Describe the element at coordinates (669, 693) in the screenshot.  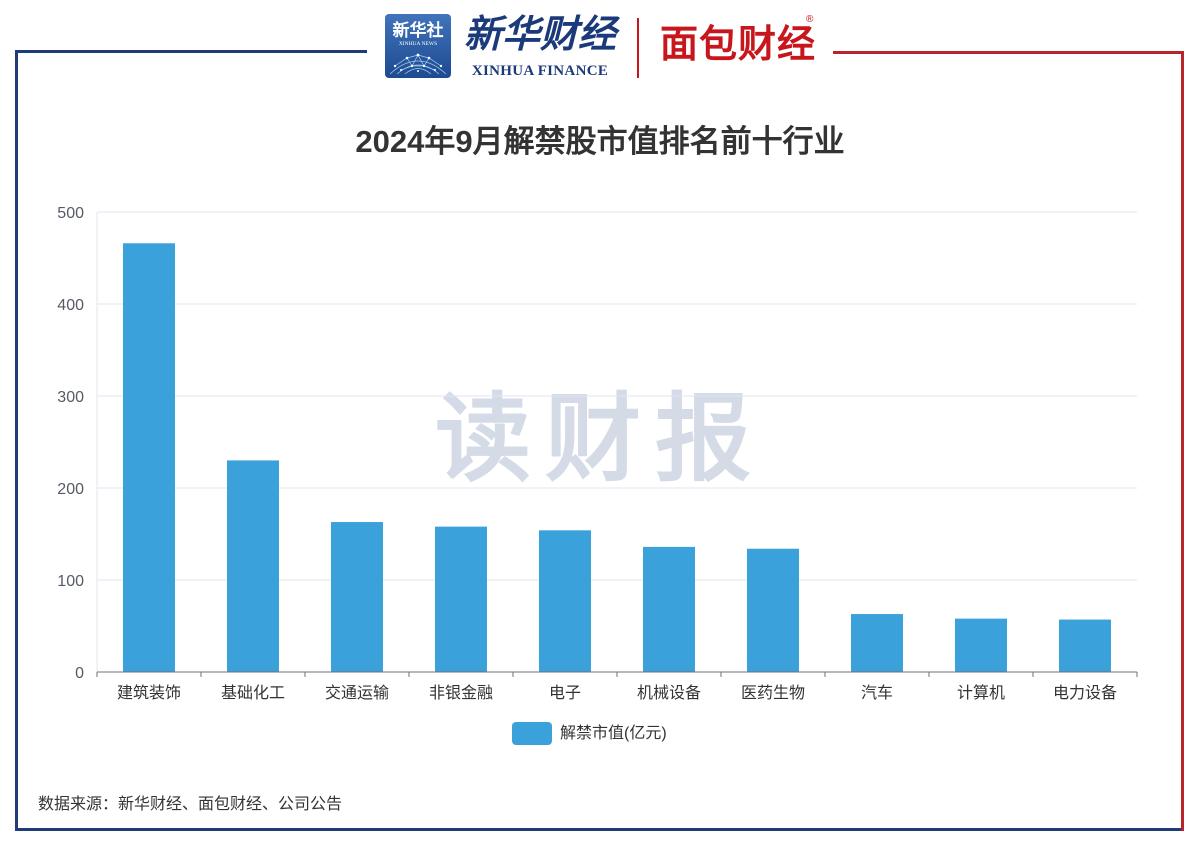
I see `x-tick-label: 机械设备` at that location.